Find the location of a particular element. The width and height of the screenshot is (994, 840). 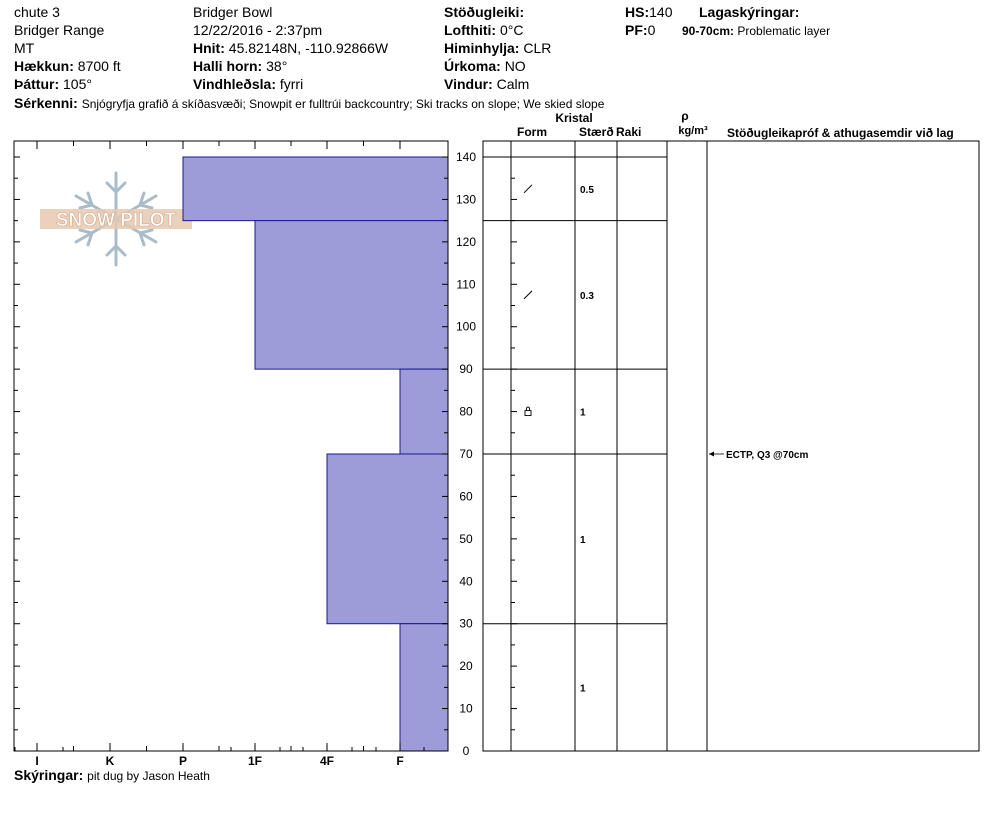

depth-label: 70 is located at coordinates (466, 454).